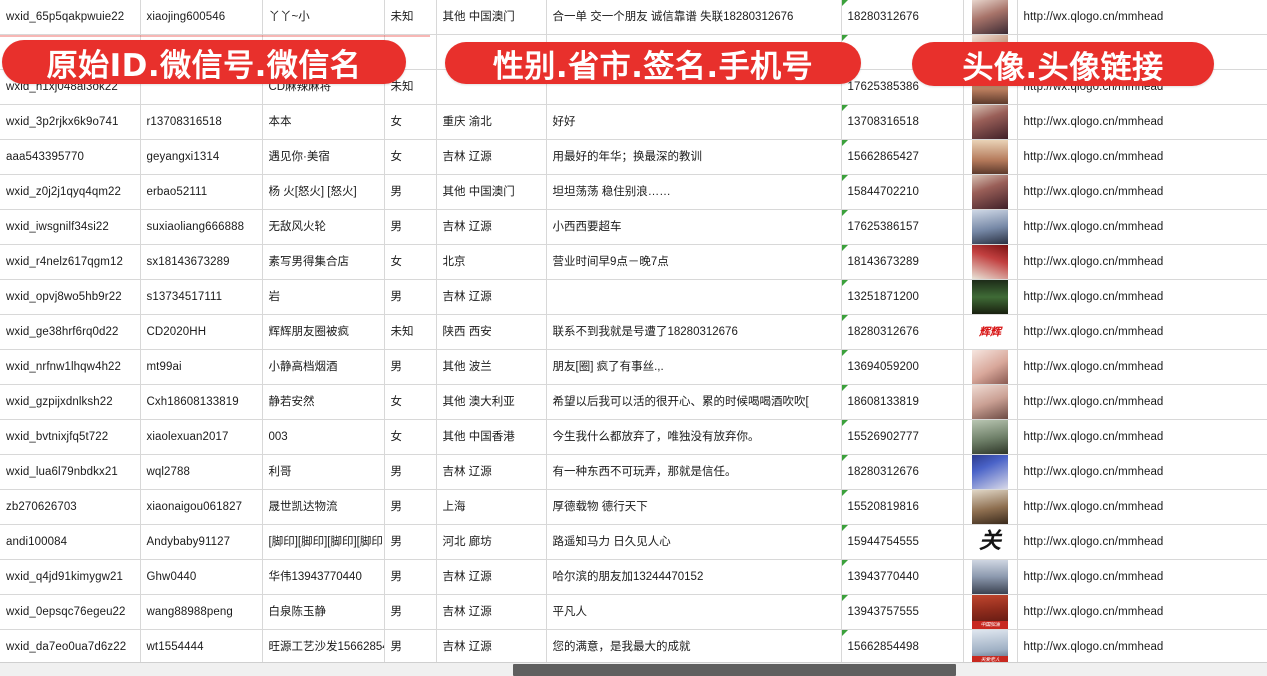  Describe the element at coordinates (694, 507) in the screenshot. I see `cell-signature: 厚德载物 德行天下` at that location.